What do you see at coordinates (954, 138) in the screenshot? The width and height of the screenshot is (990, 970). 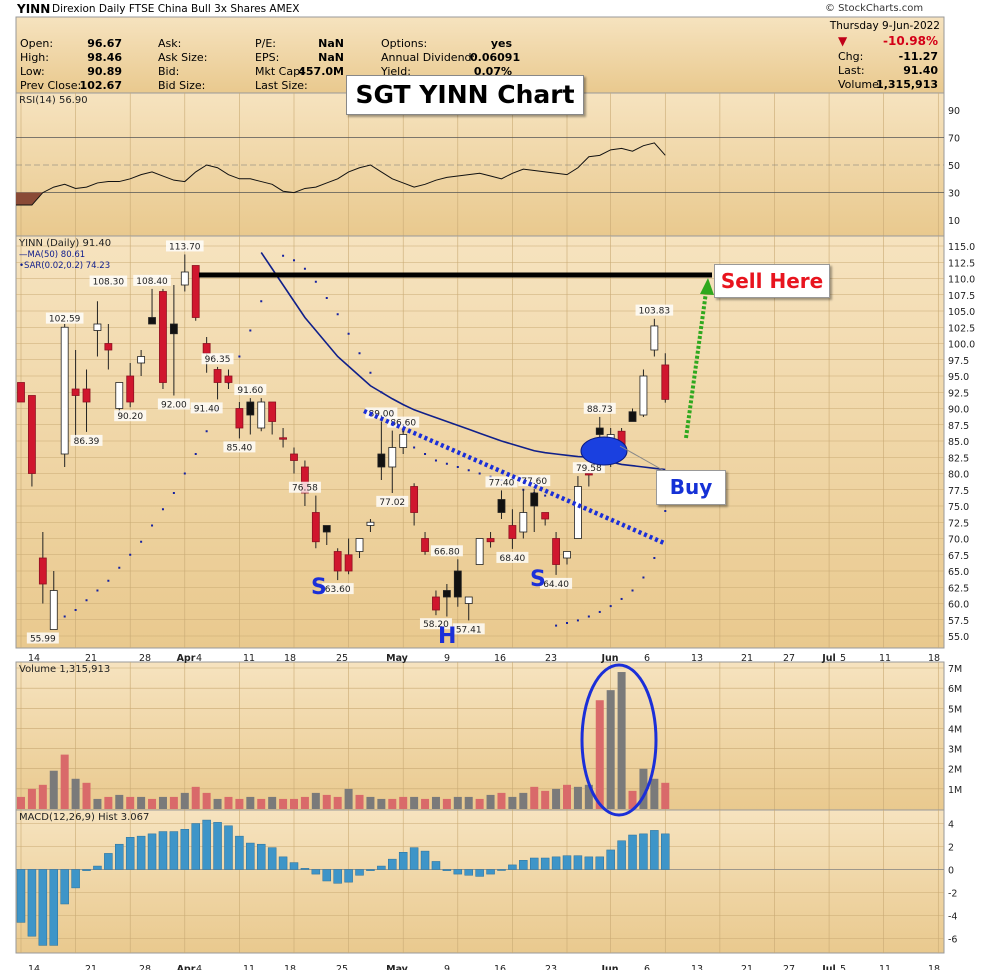 I see `rsi-tick-label: 70` at bounding box center [954, 138].